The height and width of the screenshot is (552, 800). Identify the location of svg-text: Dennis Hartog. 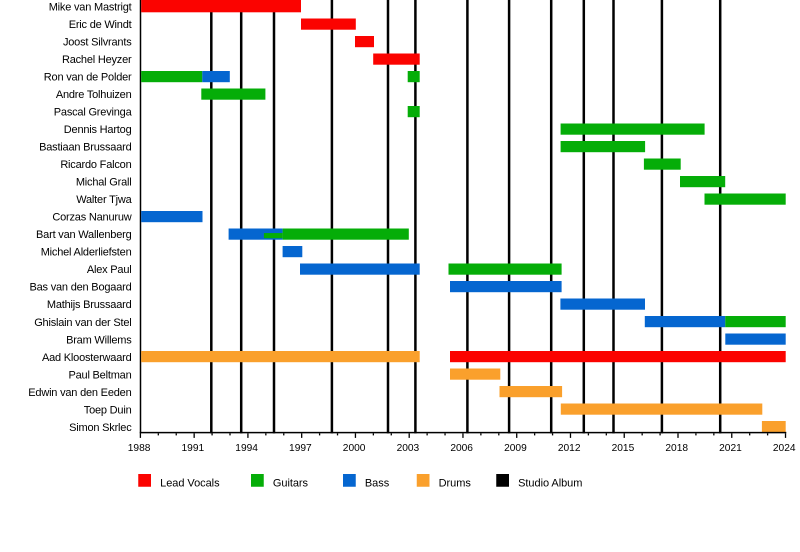
(98, 130).